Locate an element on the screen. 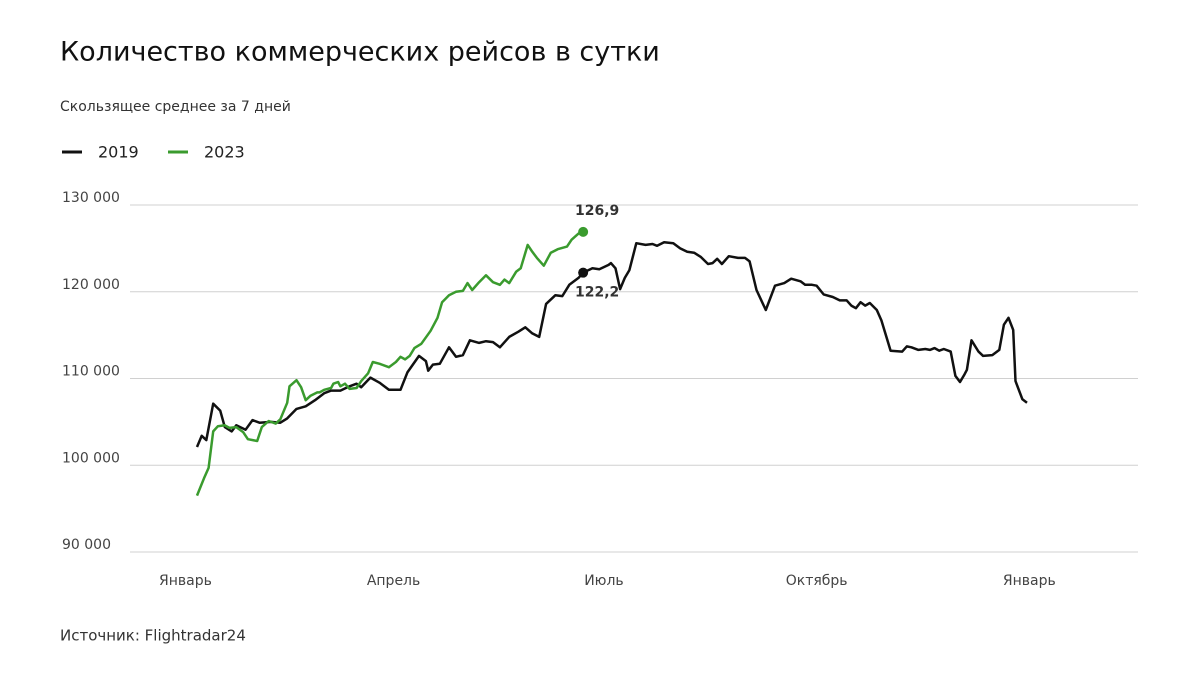 The width and height of the screenshot is (1200, 676). annotation-label: 122,2 is located at coordinates (597, 293).